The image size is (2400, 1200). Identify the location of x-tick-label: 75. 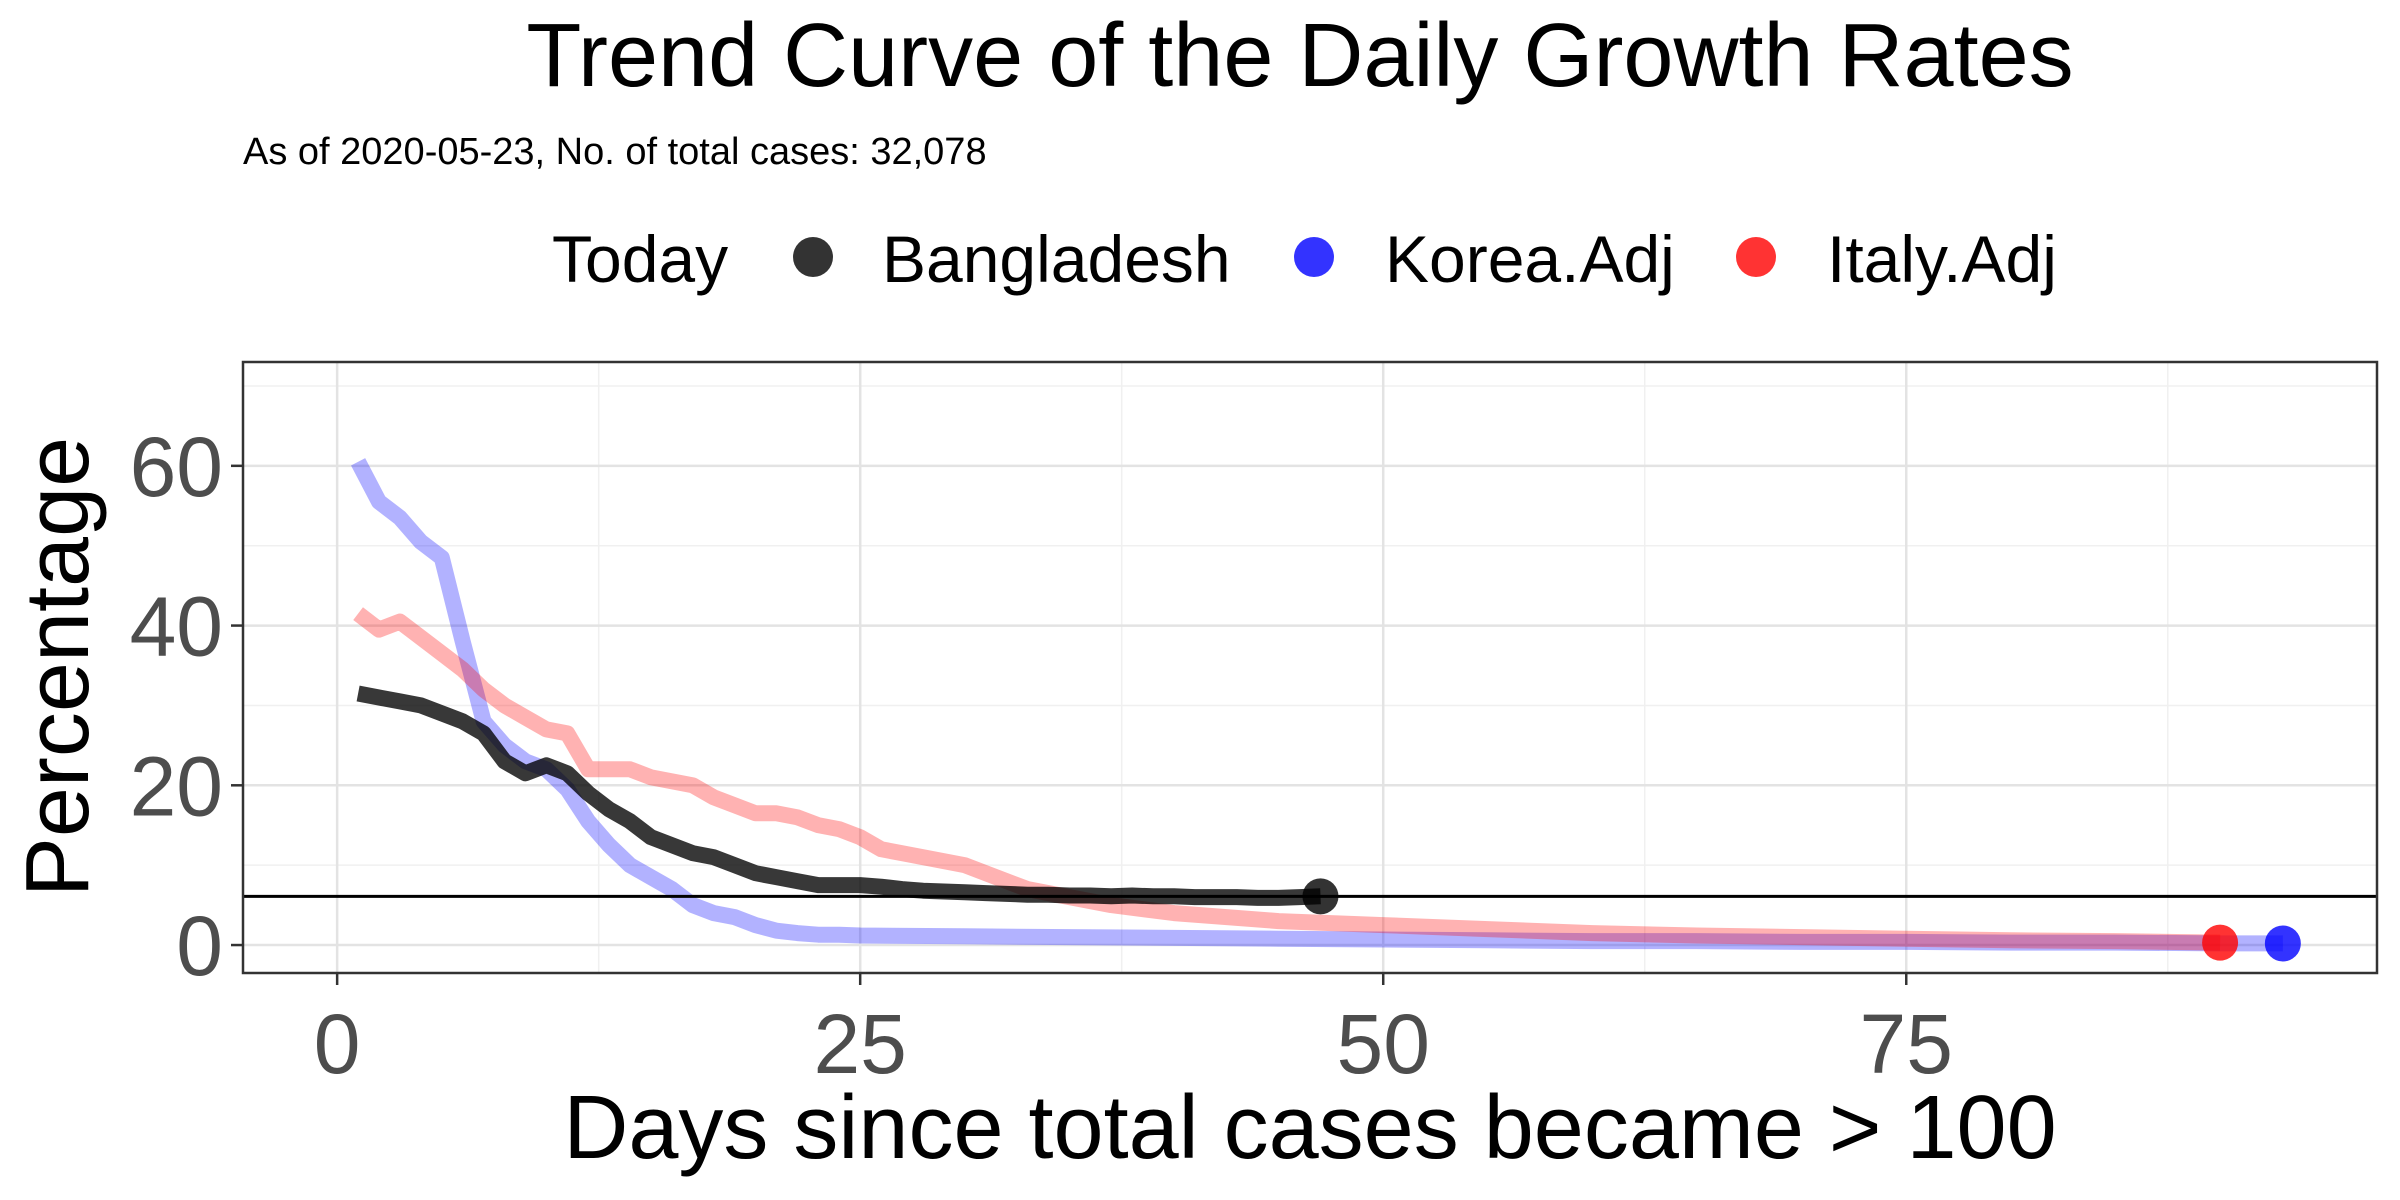
(1906, 1044).